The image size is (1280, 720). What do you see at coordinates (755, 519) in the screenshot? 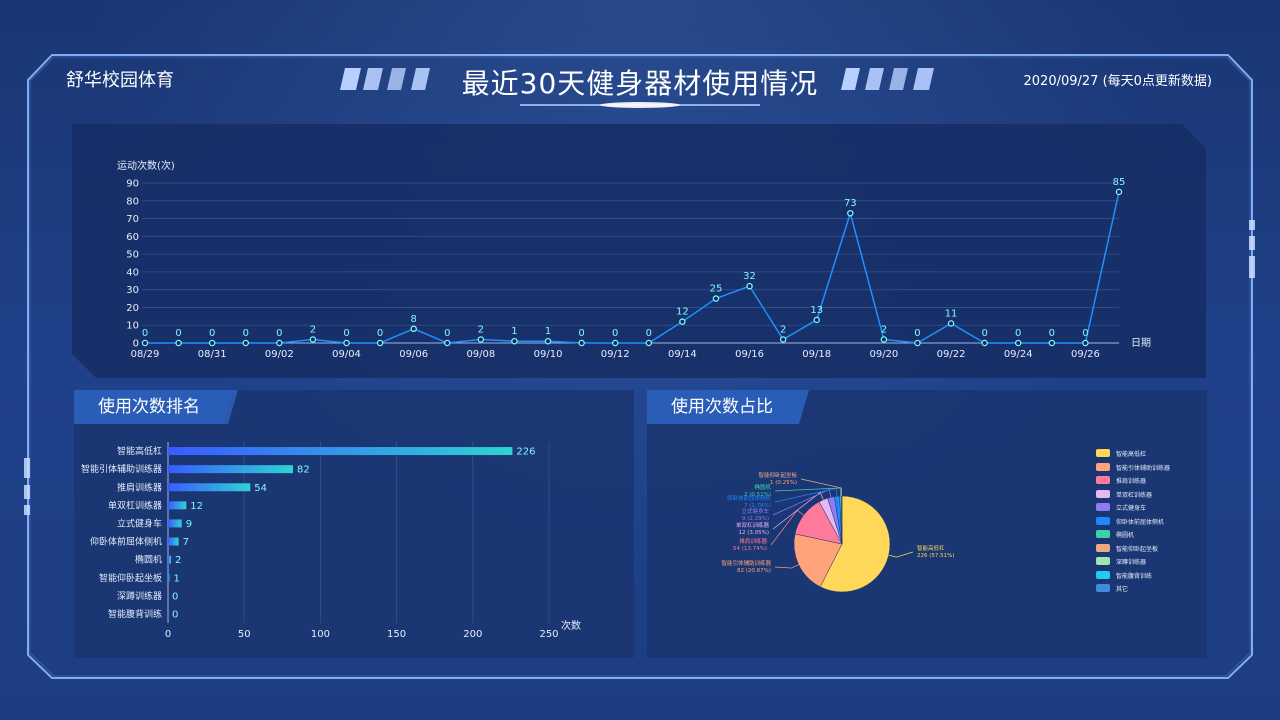
I see `pie-slice-value: 9 (2.29%)` at bounding box center [755, 519].